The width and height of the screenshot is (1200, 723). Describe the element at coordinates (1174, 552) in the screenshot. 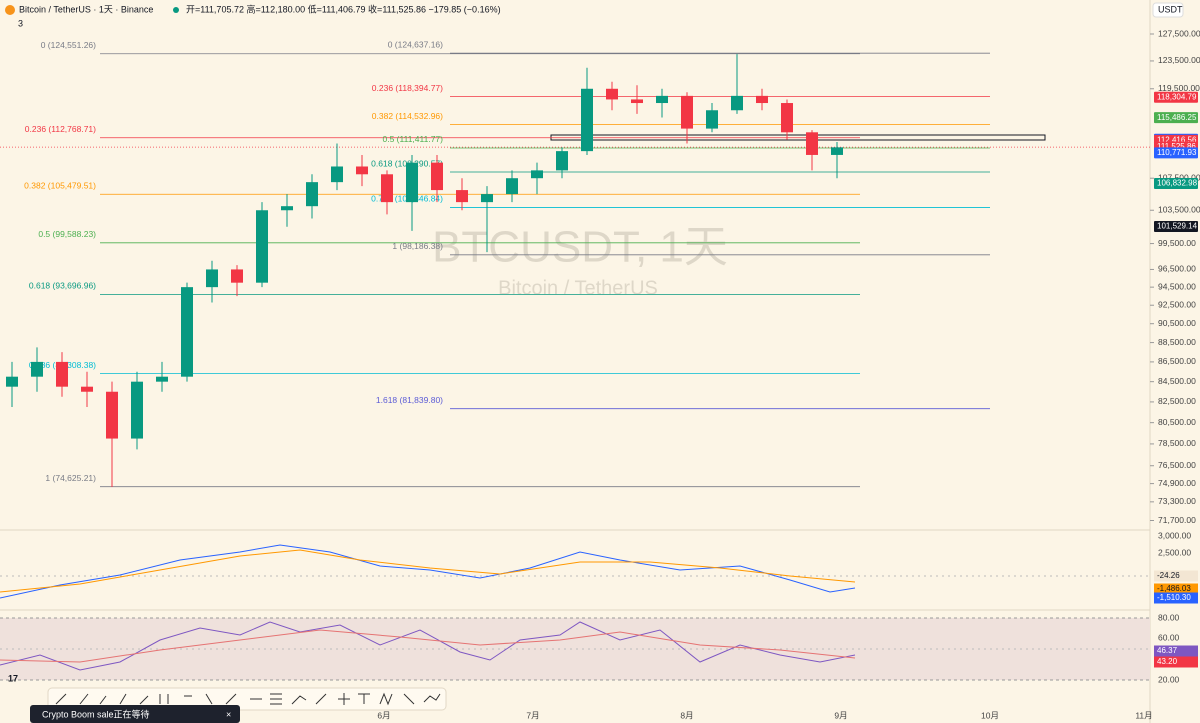

I see `macd-tick: 2,500.00` at that location.